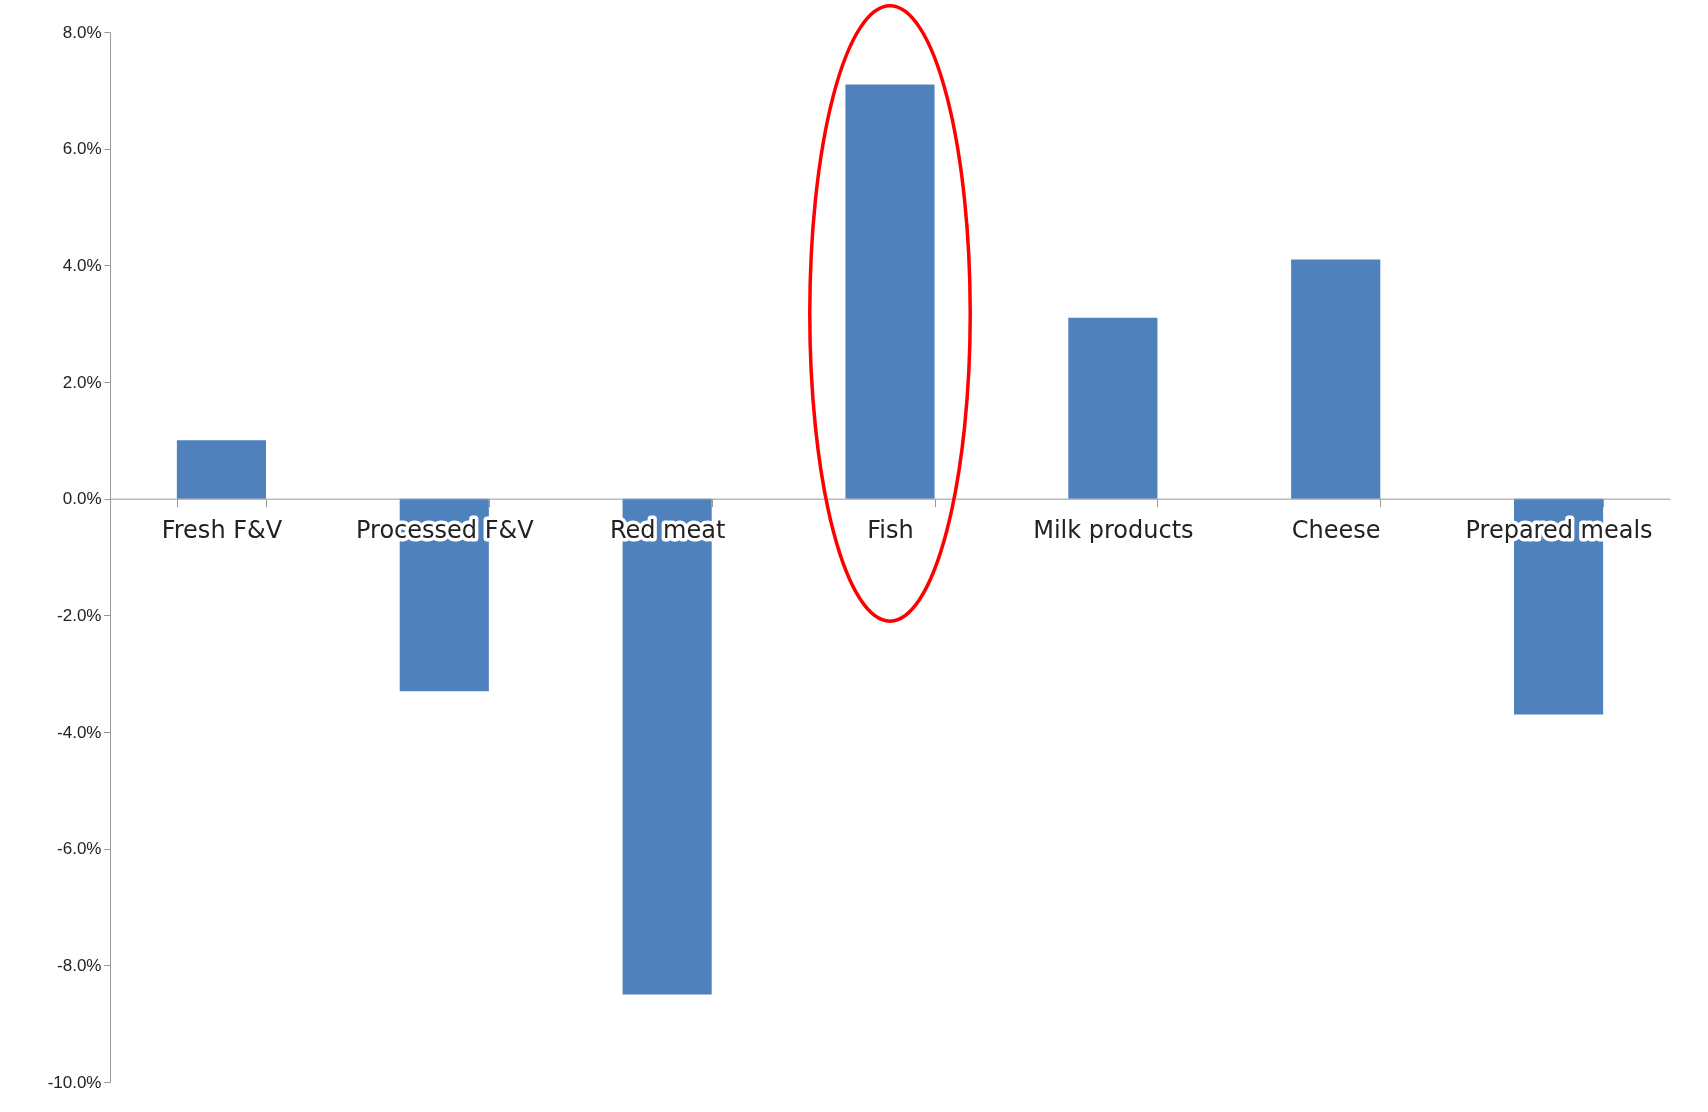  Describe the element at coordinates (79, 965) in the screenshot. I see `y-tick-label: -8.0%` at that location.